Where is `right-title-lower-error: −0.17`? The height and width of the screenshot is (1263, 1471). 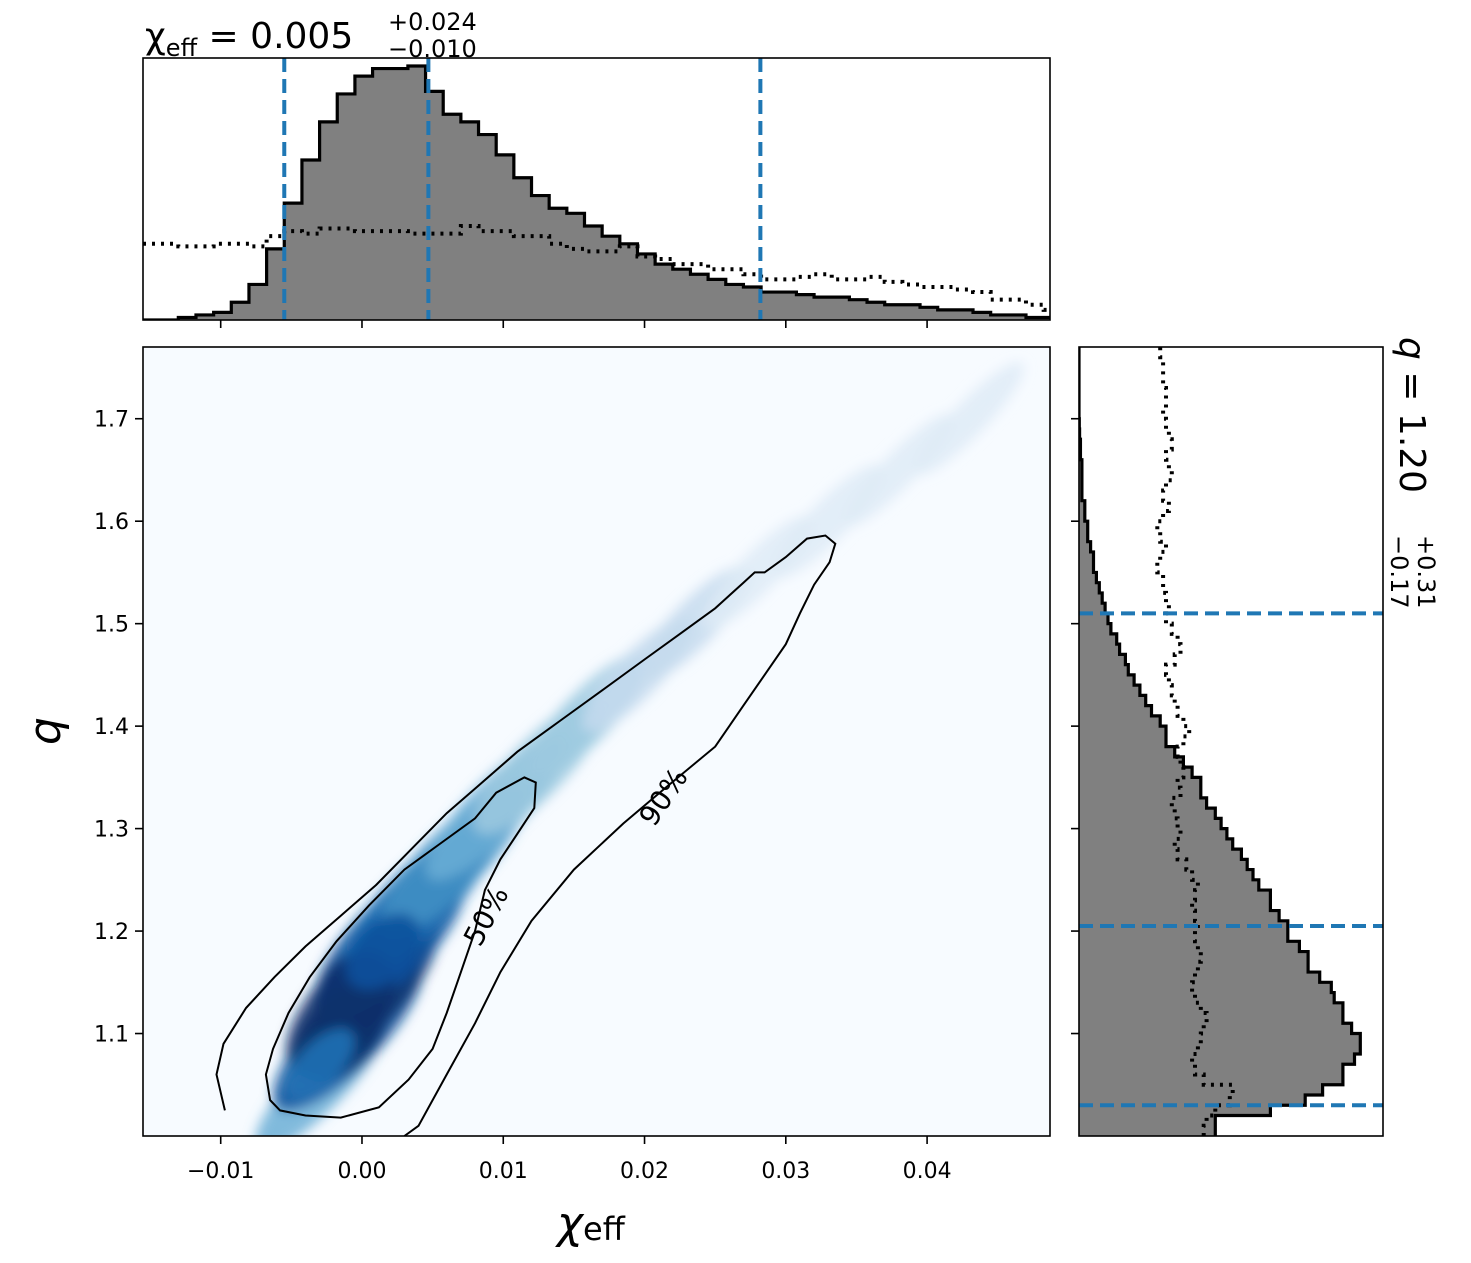
right-title-lower-error: −0.17 is located at coordinates (1399, 572).